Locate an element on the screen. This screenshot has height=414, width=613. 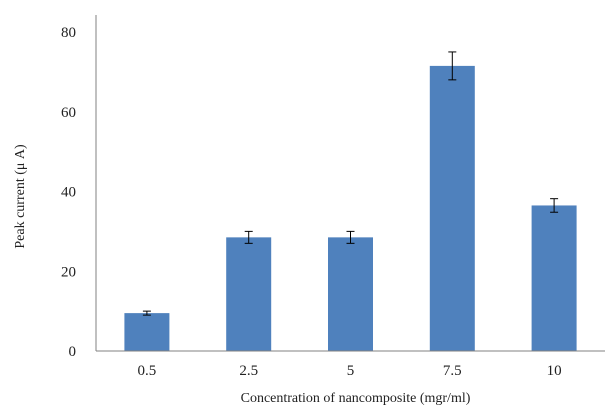
bar-2.5 is located at coordinates (249, 294).